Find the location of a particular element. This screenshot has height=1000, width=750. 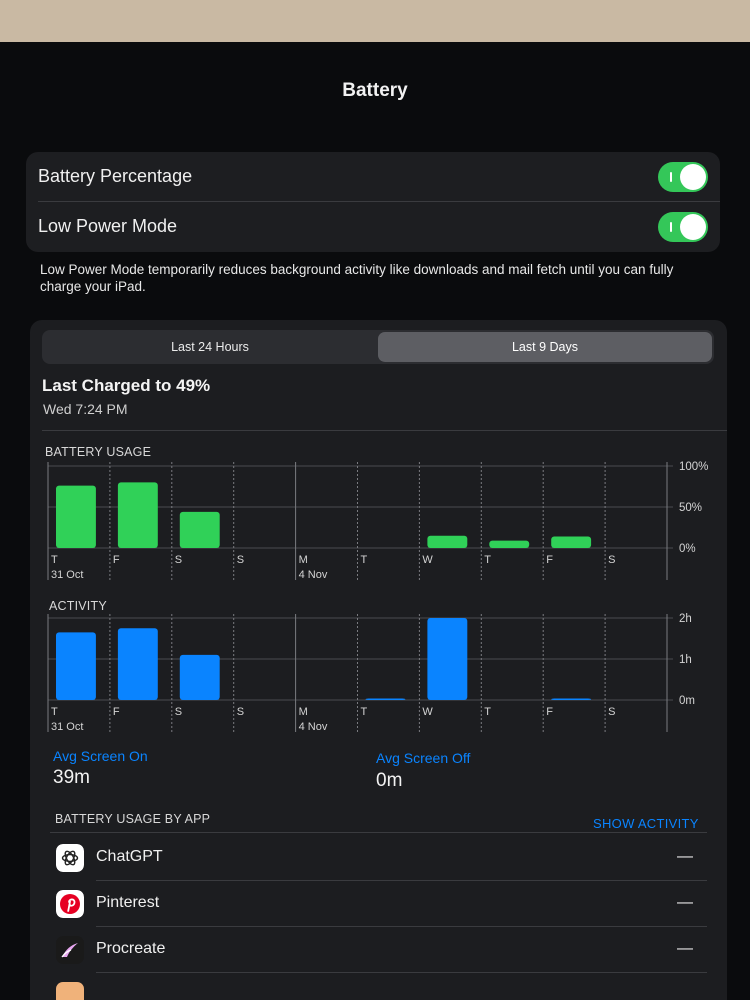

avg-screen-on-value: 39m is located at coordinates (71, 777).